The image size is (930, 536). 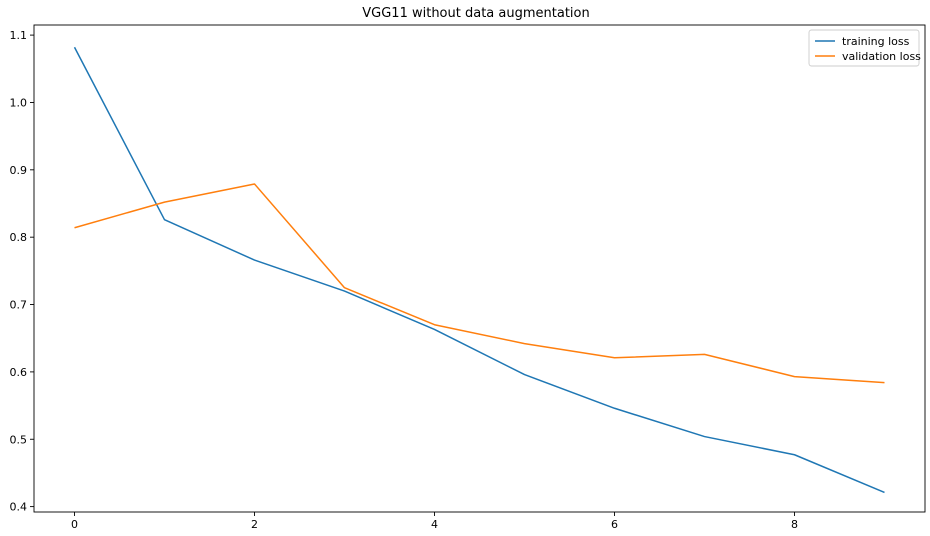 What do you see at coordinates (74, 524) in the screenshot?
I see `x-tick-label: 0` at bounding box center [74, 524].